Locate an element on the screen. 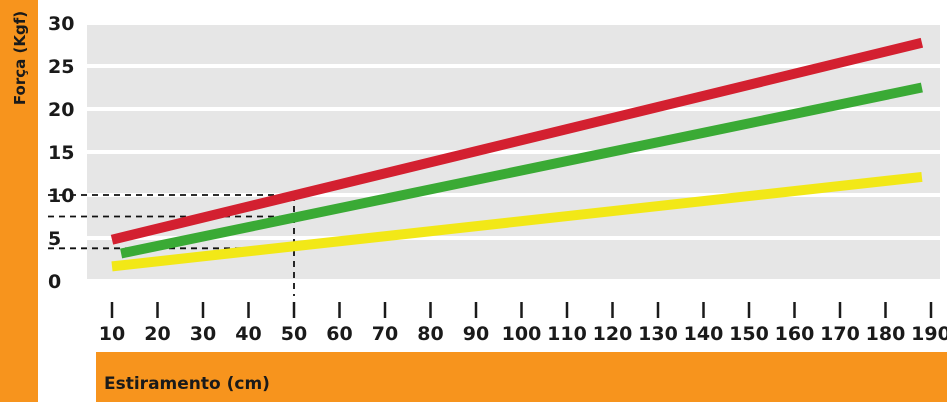  y-tick-label: 15 is located at coordinates (61, 153).